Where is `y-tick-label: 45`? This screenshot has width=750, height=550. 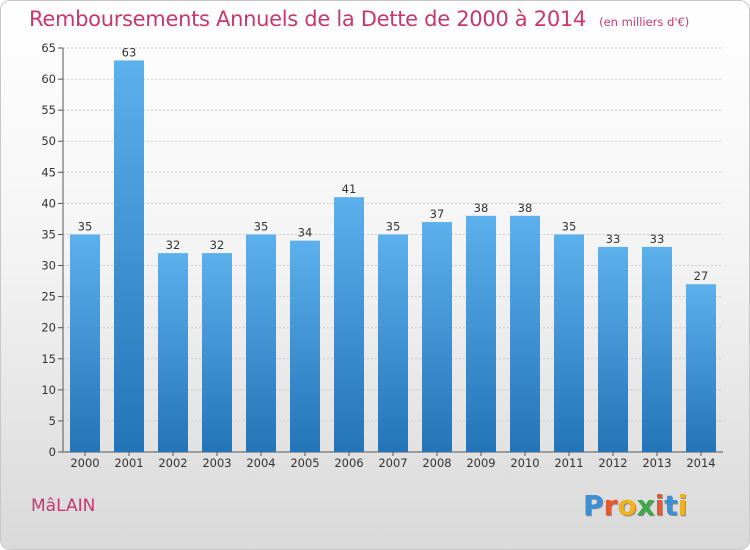 y-tick-label: 45 is located at coordinates (48, 172).